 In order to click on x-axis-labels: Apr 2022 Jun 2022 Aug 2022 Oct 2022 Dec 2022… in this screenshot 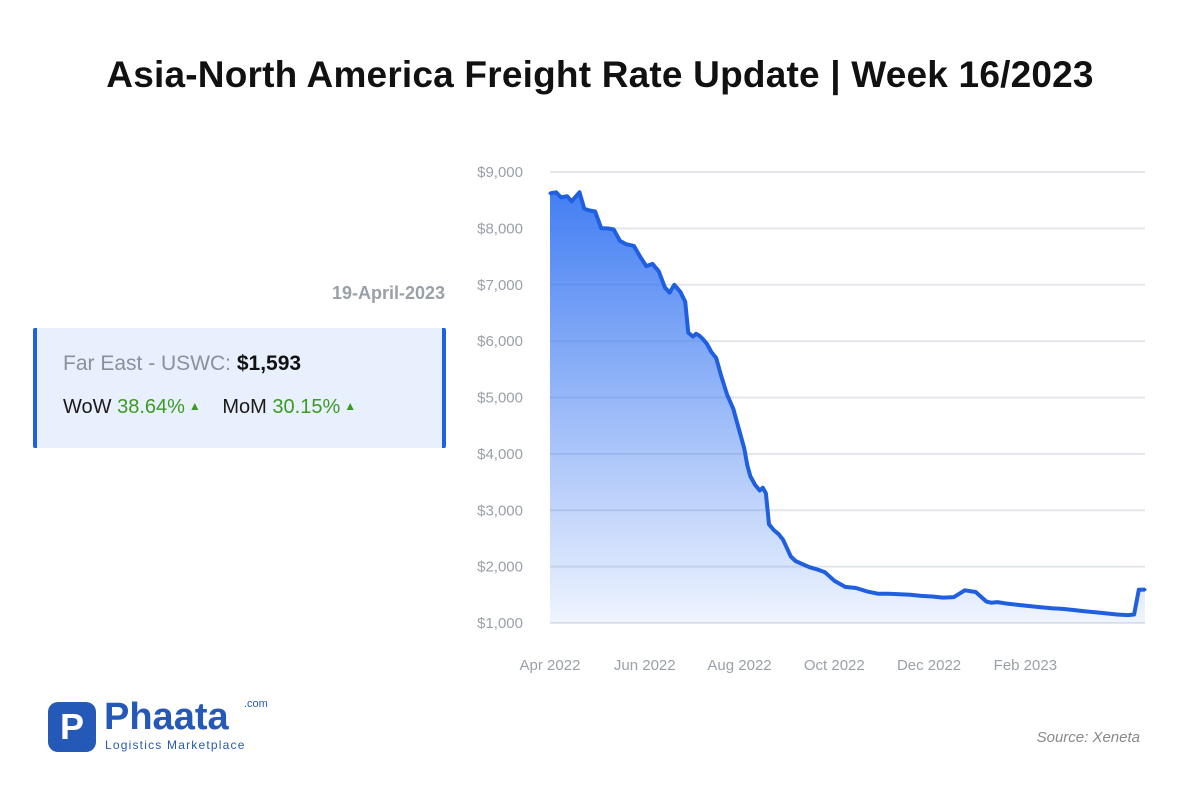, I will do `click(789, 665)`.